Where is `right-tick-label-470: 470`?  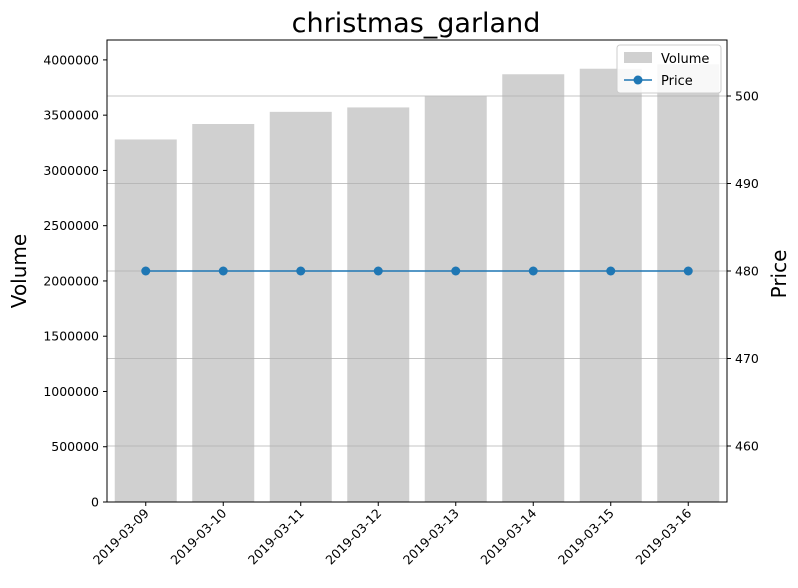
right-tick-label-470: 470 is located at coordinates (747, 358).